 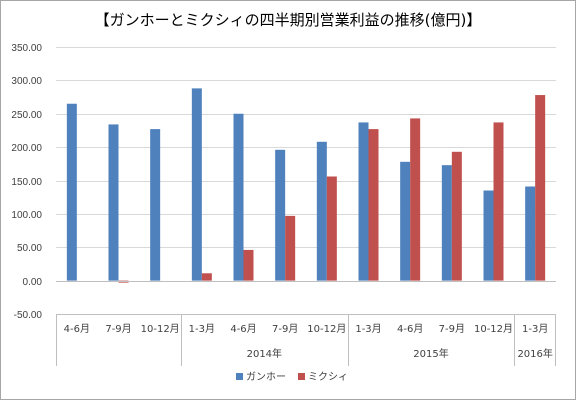 What do you see at coordinates (33, 282) in the screenshot?
I see `y-tick-label: 0.00` at bounding box center [33, 282].